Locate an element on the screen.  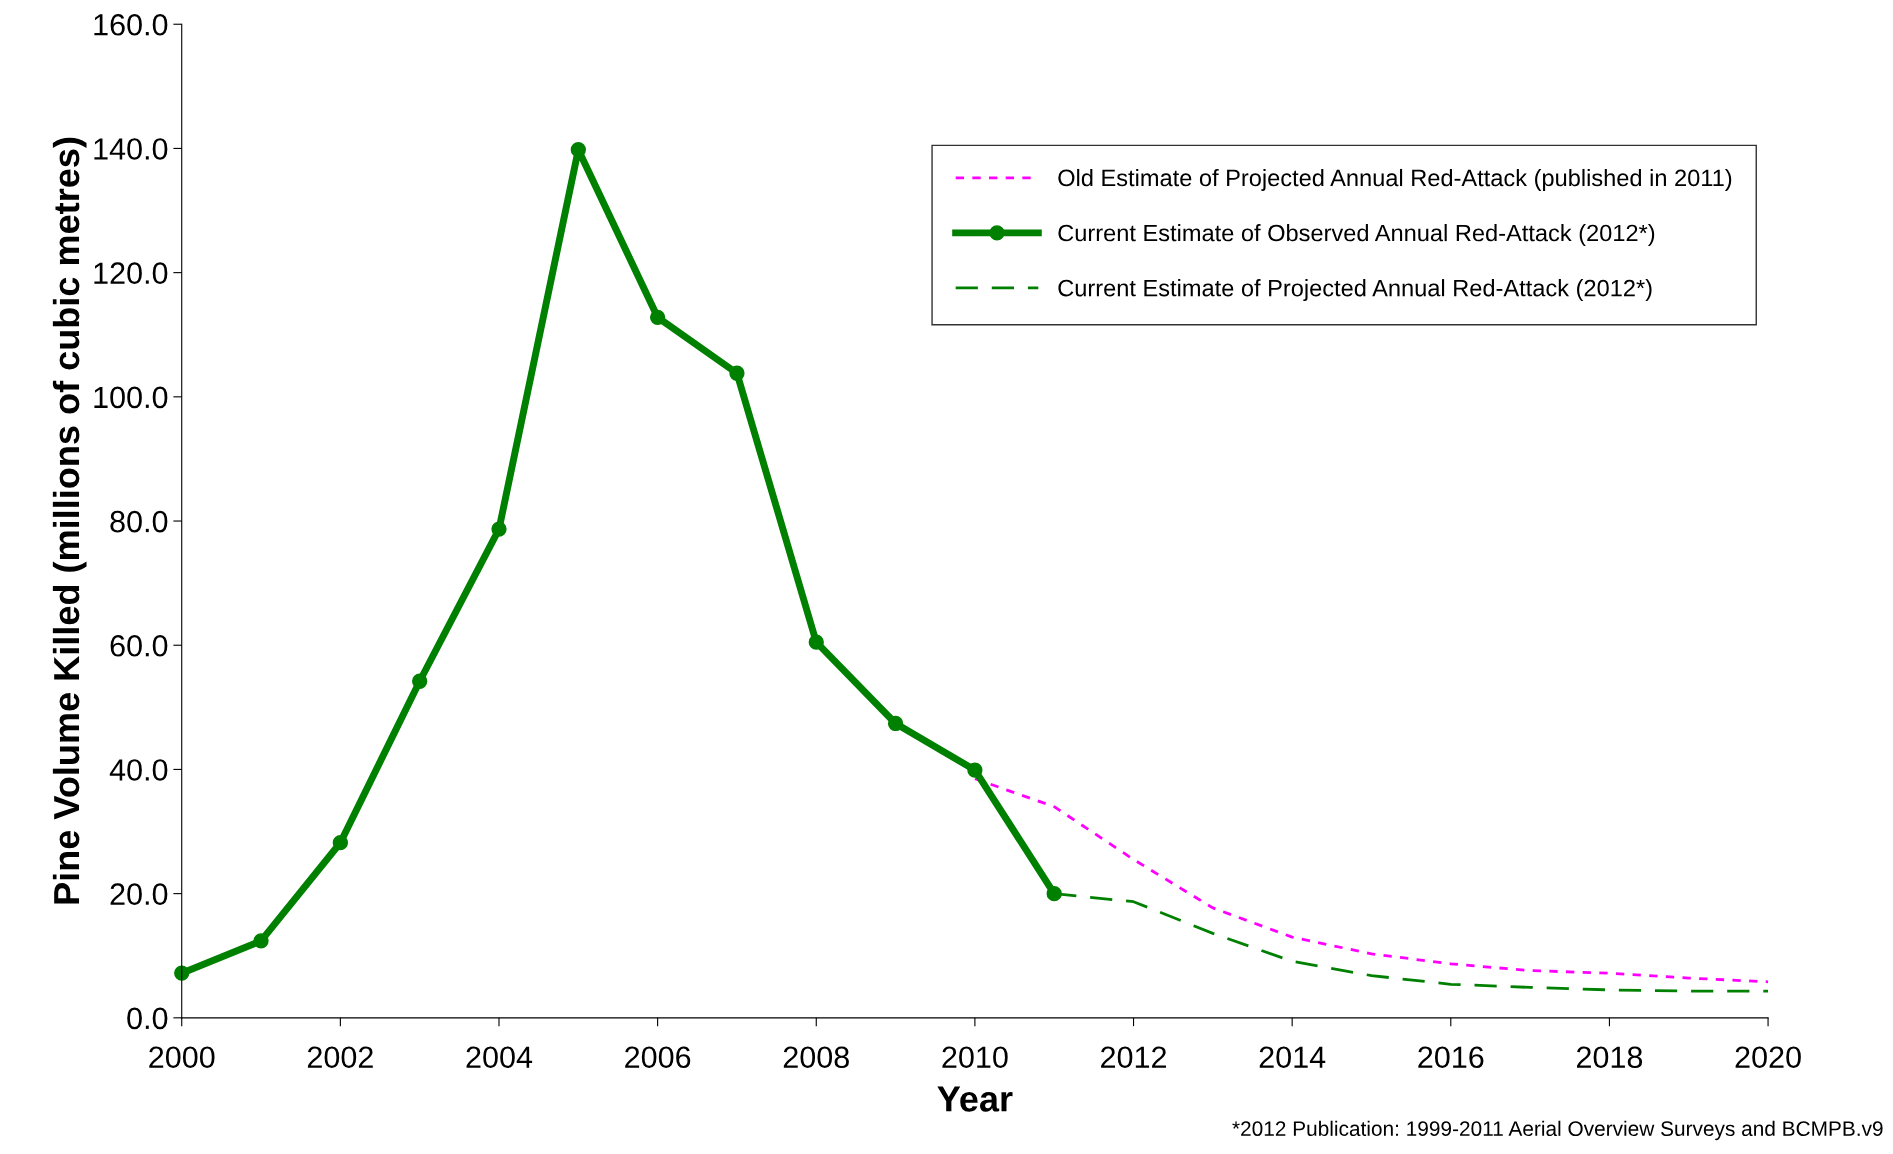
text: *2012 Publication: 1999-2011 Aerial Overview Surveys and BCMPB.v9 is located at coordinates (1557, 1130).